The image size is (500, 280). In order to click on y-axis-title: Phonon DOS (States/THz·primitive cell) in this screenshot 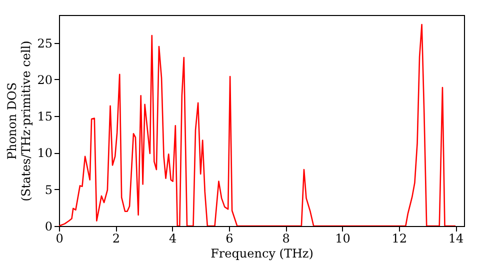, I will do `click(19, 121)`.